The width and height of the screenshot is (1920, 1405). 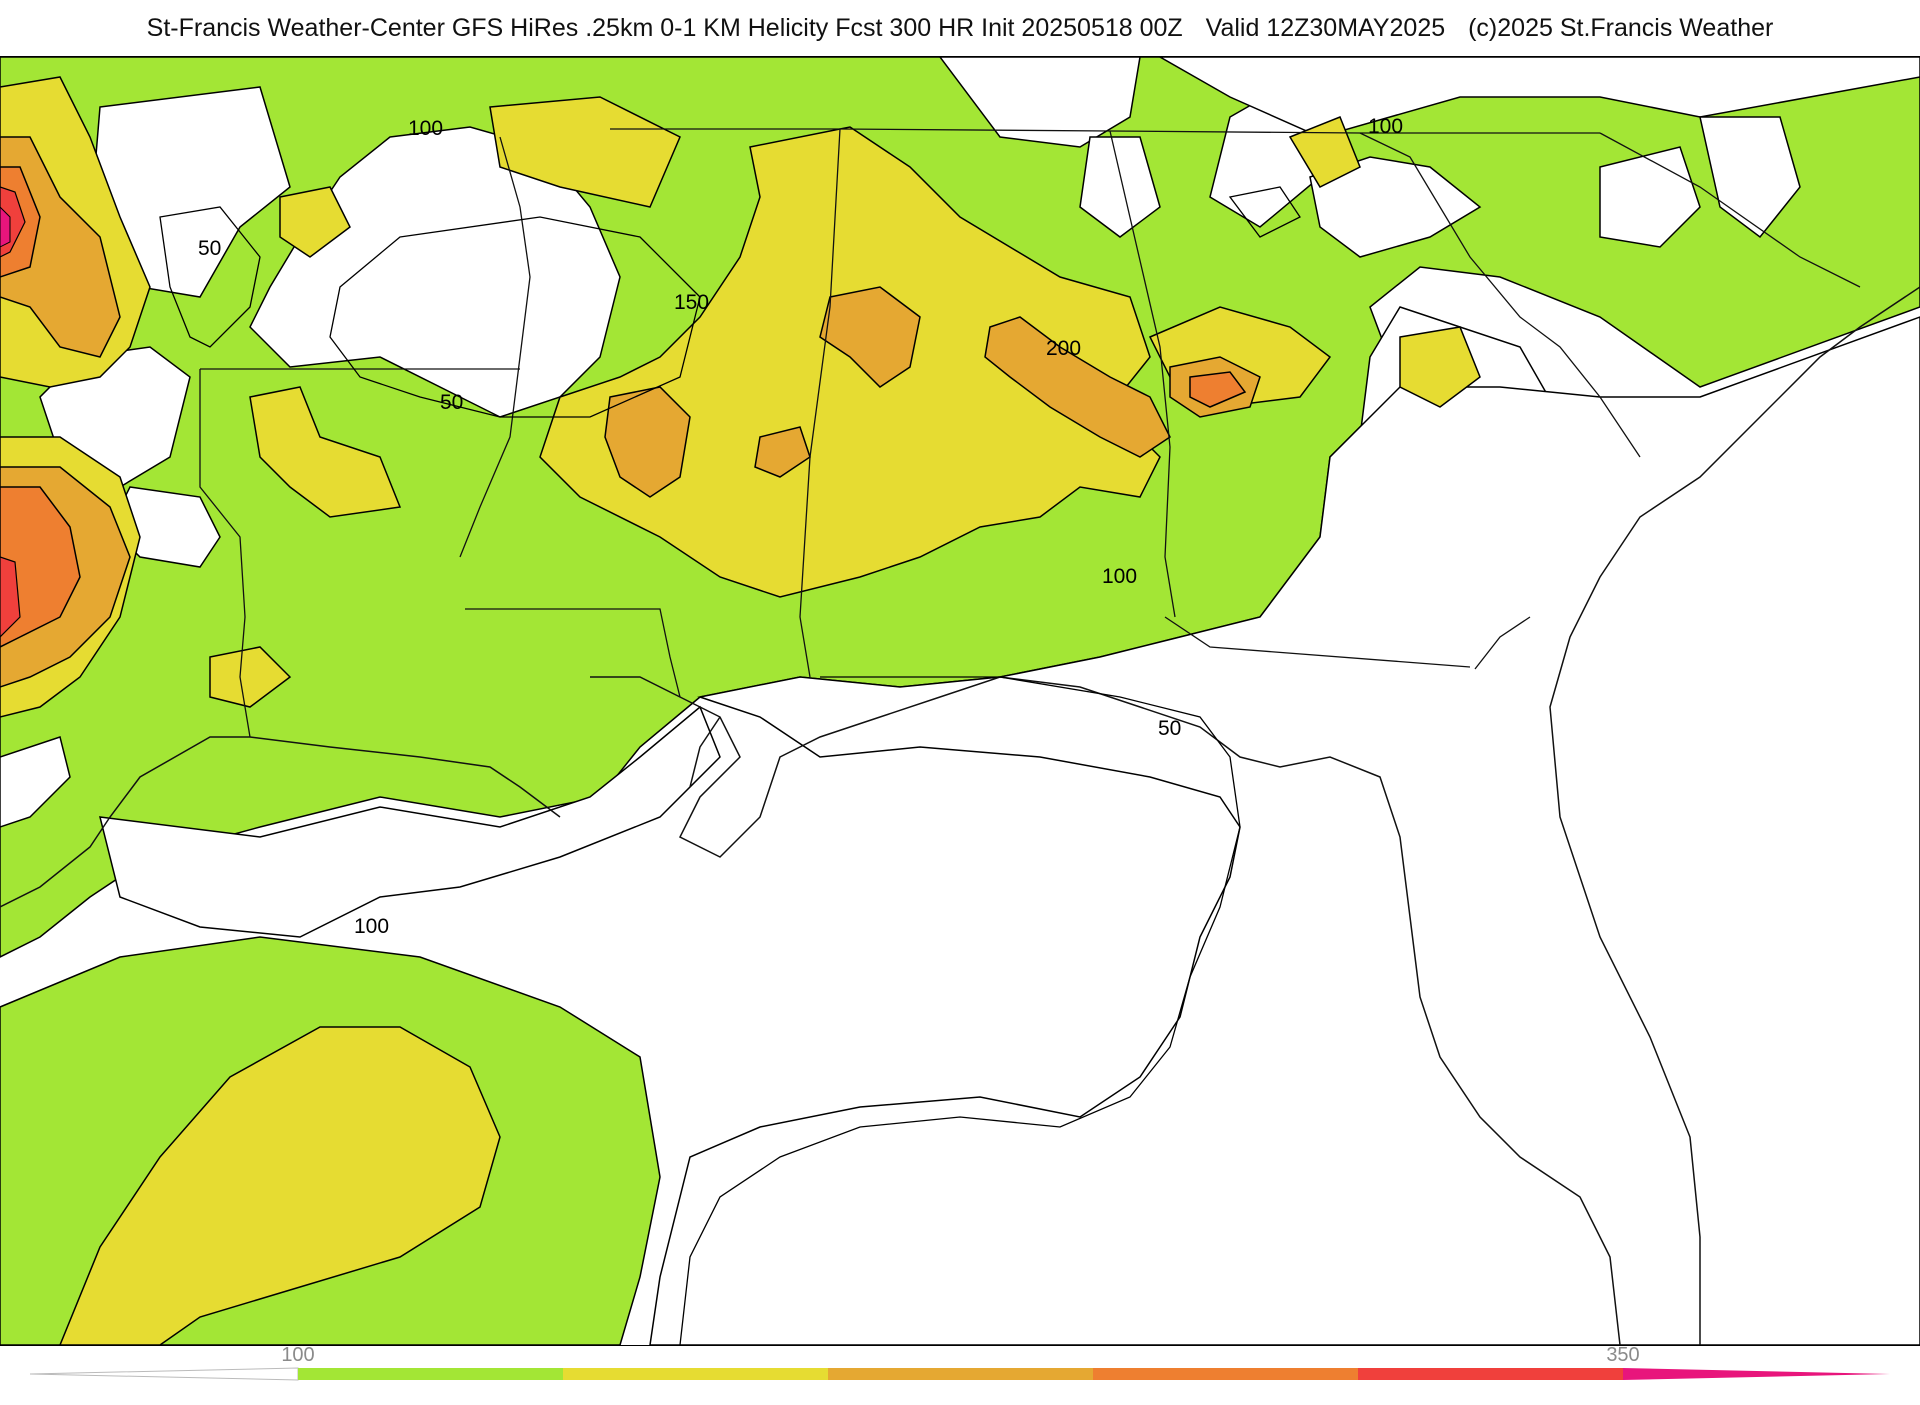 I want to click on colorbar-lt100, so click(x=164, y=1374).